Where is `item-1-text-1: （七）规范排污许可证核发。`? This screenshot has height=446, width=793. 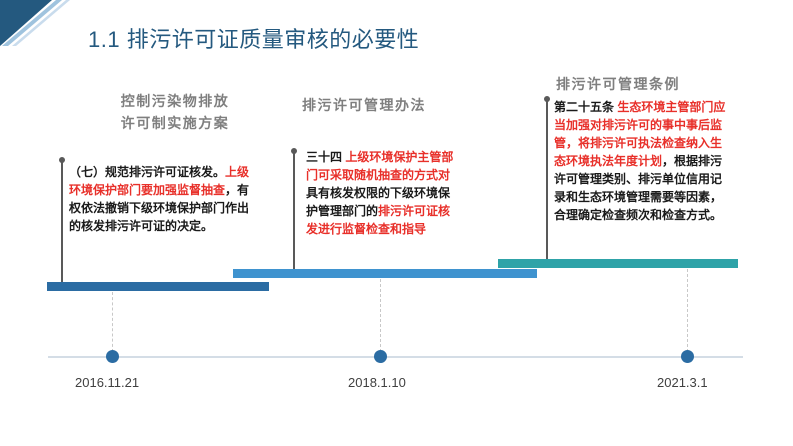
item-1-text-1: （七）规范排污许可证核发。 is located at coordinates (147, 172).